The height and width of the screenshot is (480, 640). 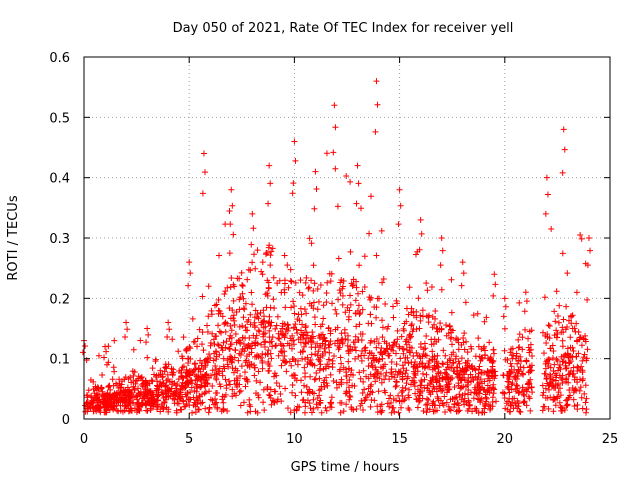 What do you see at coordinates (84, 439) in the screenshot?
I see `x-tick-label: 0` at bounding box center [84, 439].